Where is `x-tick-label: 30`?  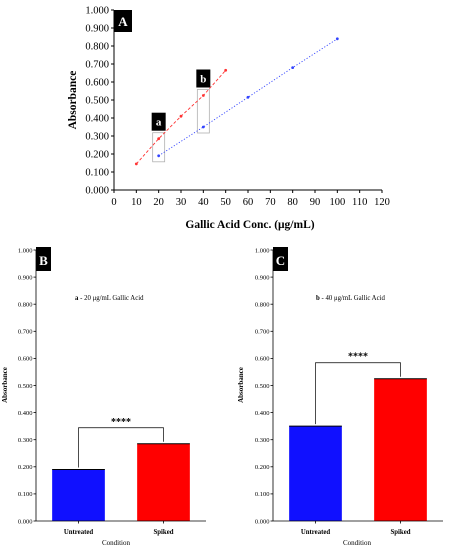
x-tick-label: 30 is located at coordinates (181, 202).